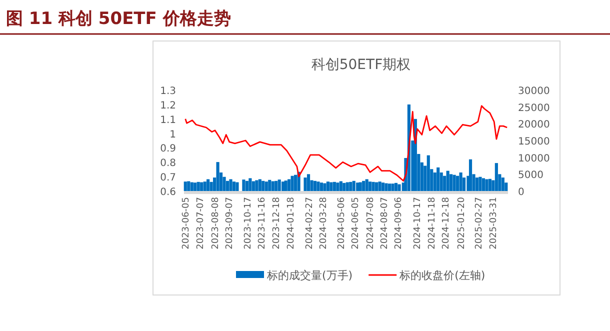 This screenshot has width=610, height=331. Describe the element at coordinates (447, 223) in the screenshot. I see `x-tick-label: 2024-12-18` at that location.